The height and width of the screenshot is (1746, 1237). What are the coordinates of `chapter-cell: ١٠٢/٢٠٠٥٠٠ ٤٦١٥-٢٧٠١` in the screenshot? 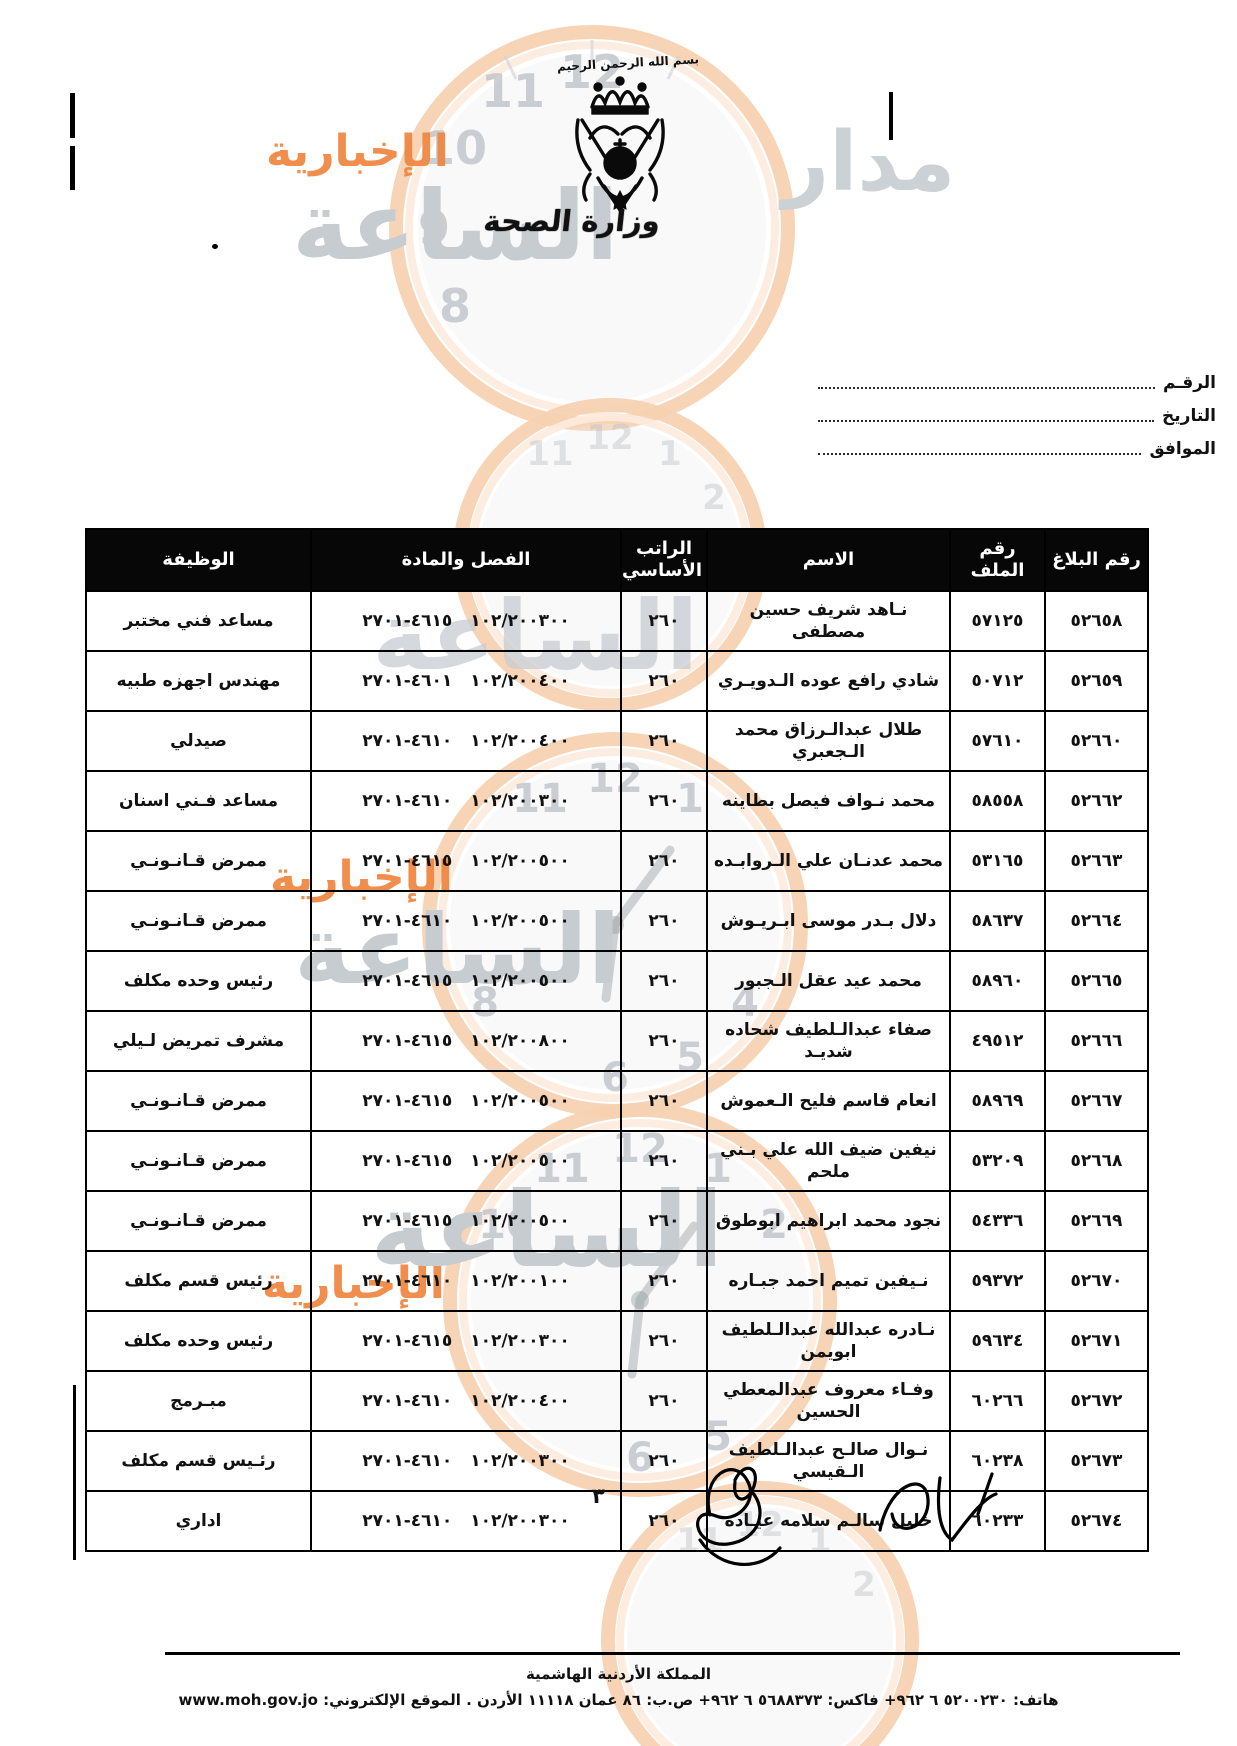 It's located at (466, 1161).